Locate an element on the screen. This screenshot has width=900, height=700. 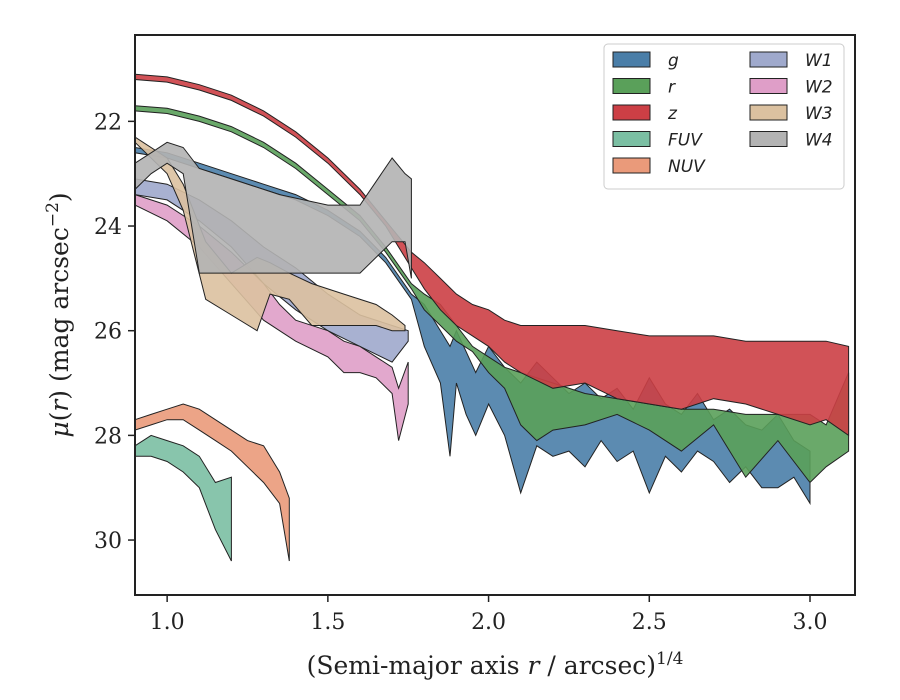
legend-label-z: z is located at coordinates (672, 114).